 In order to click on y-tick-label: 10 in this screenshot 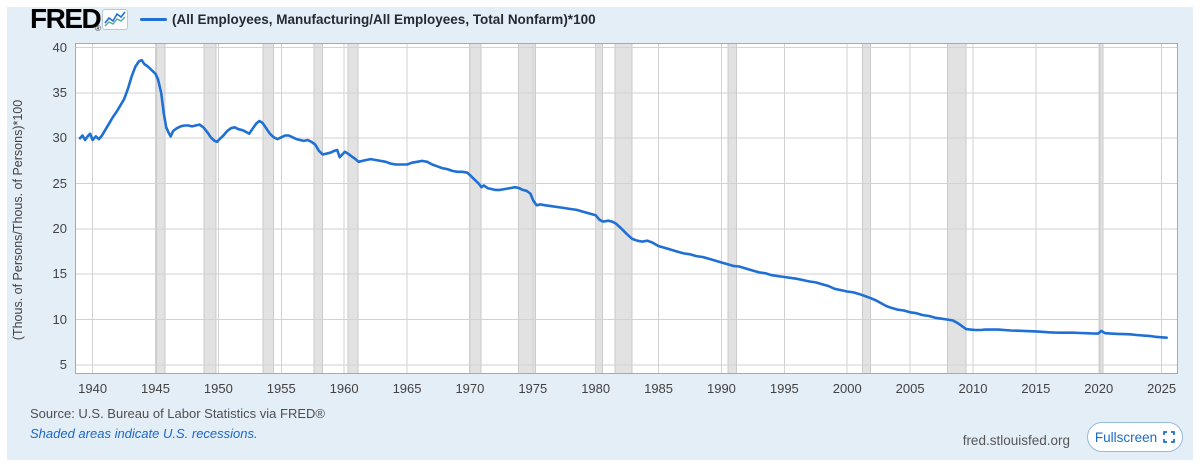, I will do `click(59, 319)`.